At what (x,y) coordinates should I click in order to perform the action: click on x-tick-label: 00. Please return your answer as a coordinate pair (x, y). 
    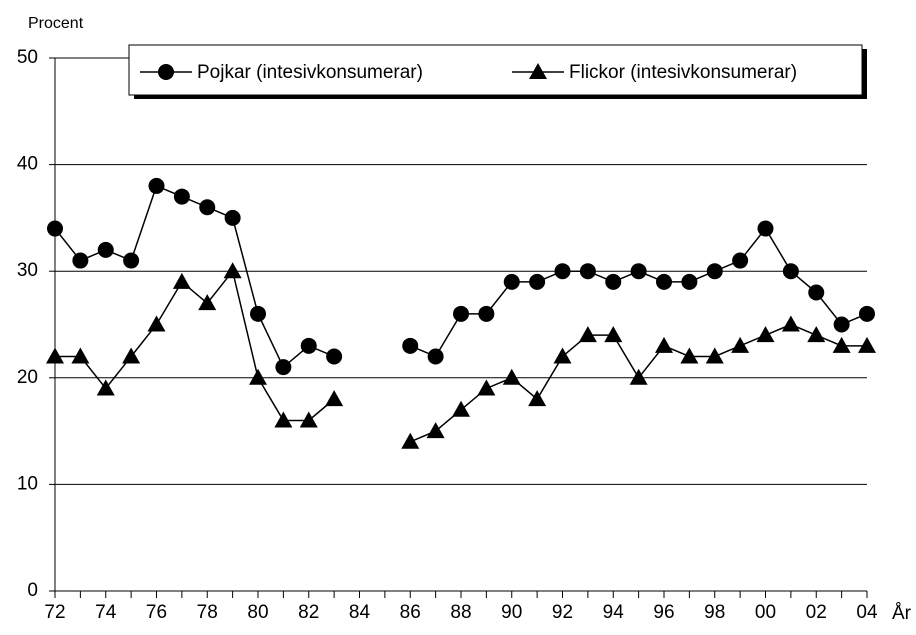
    Looking at the image, I should click on (765, 612).